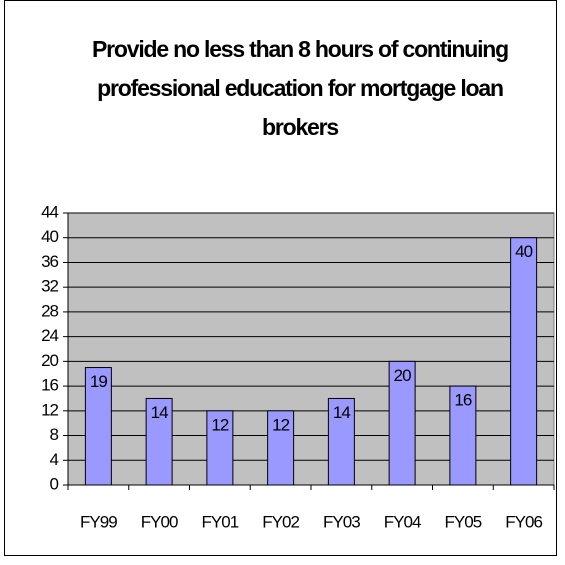 Image resolution: width=565 pixels, height=565 pixels. Describe the element at coordinates (523, 251) in the screenshot. I see `data-label: 40` at that location.